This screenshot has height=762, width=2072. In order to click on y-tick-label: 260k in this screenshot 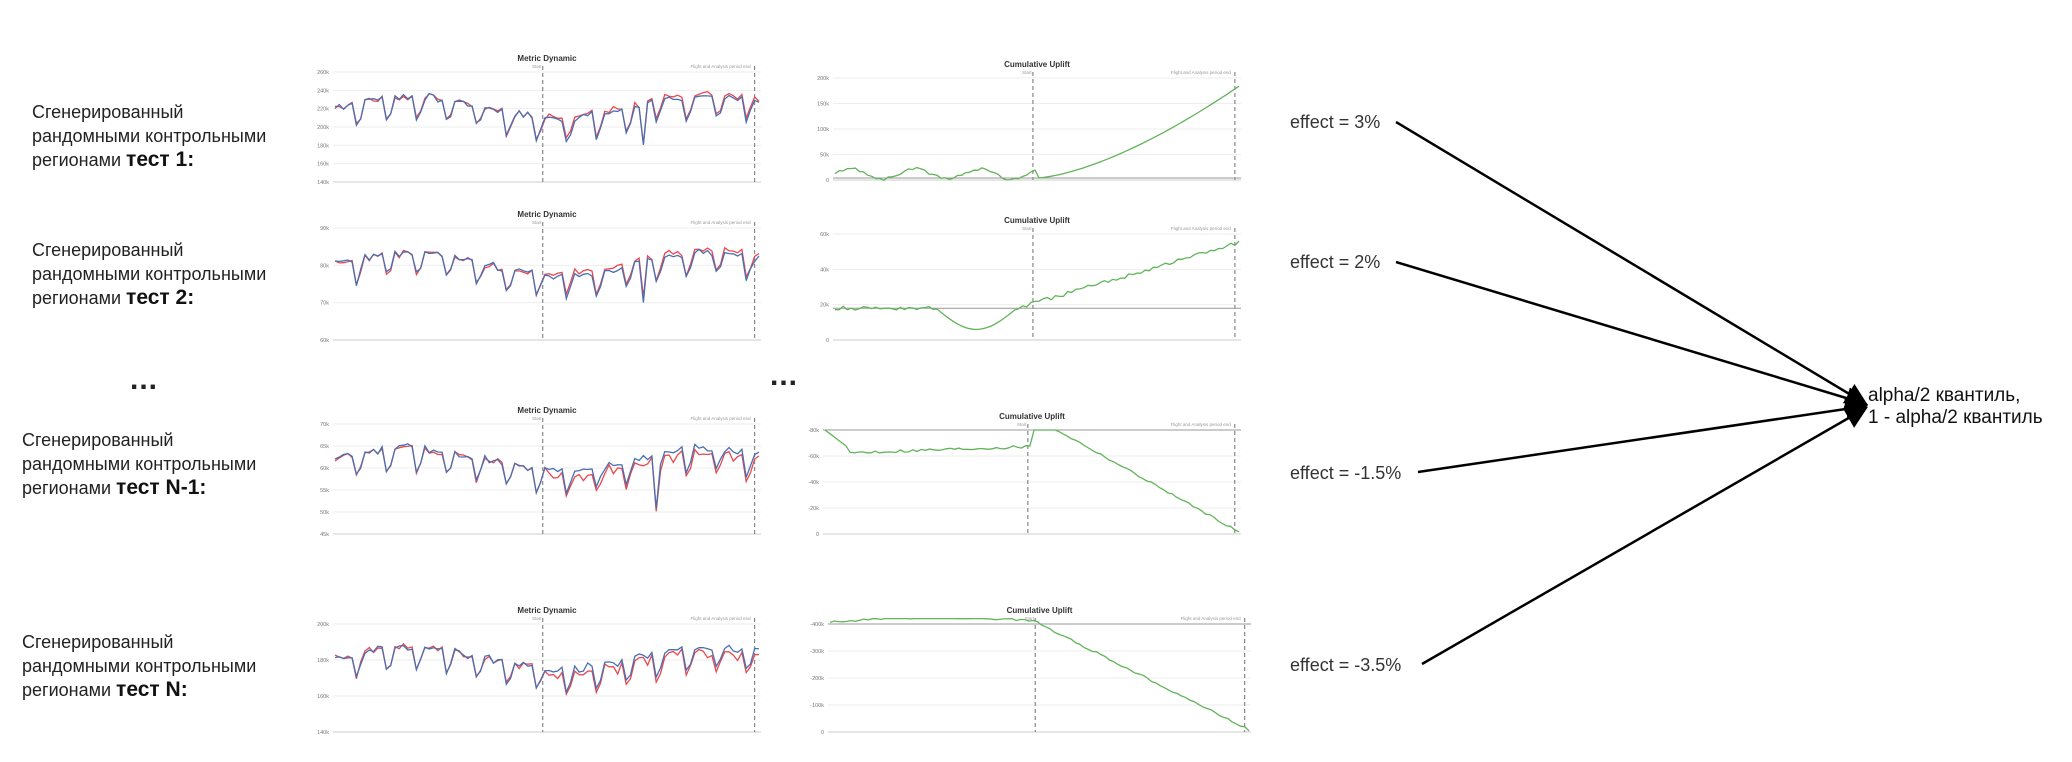, I will do `click(323, 73)`.